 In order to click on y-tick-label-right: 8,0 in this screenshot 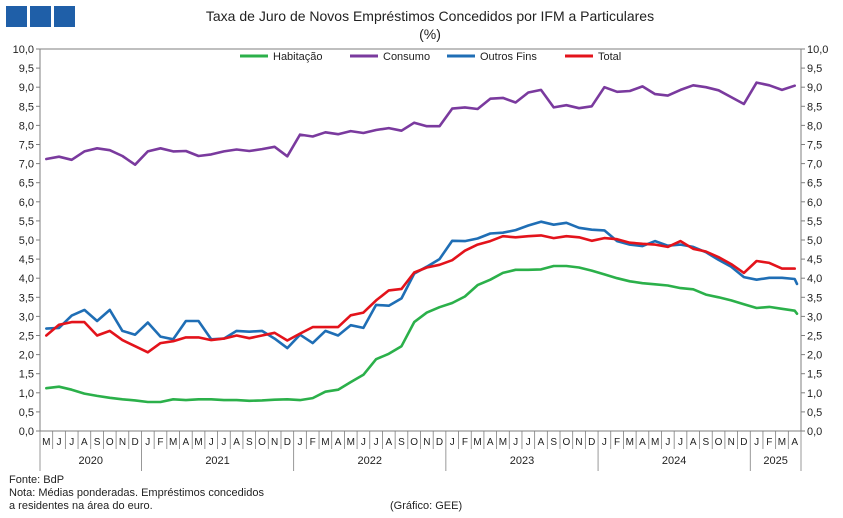, I will do `click(814, 126)`.